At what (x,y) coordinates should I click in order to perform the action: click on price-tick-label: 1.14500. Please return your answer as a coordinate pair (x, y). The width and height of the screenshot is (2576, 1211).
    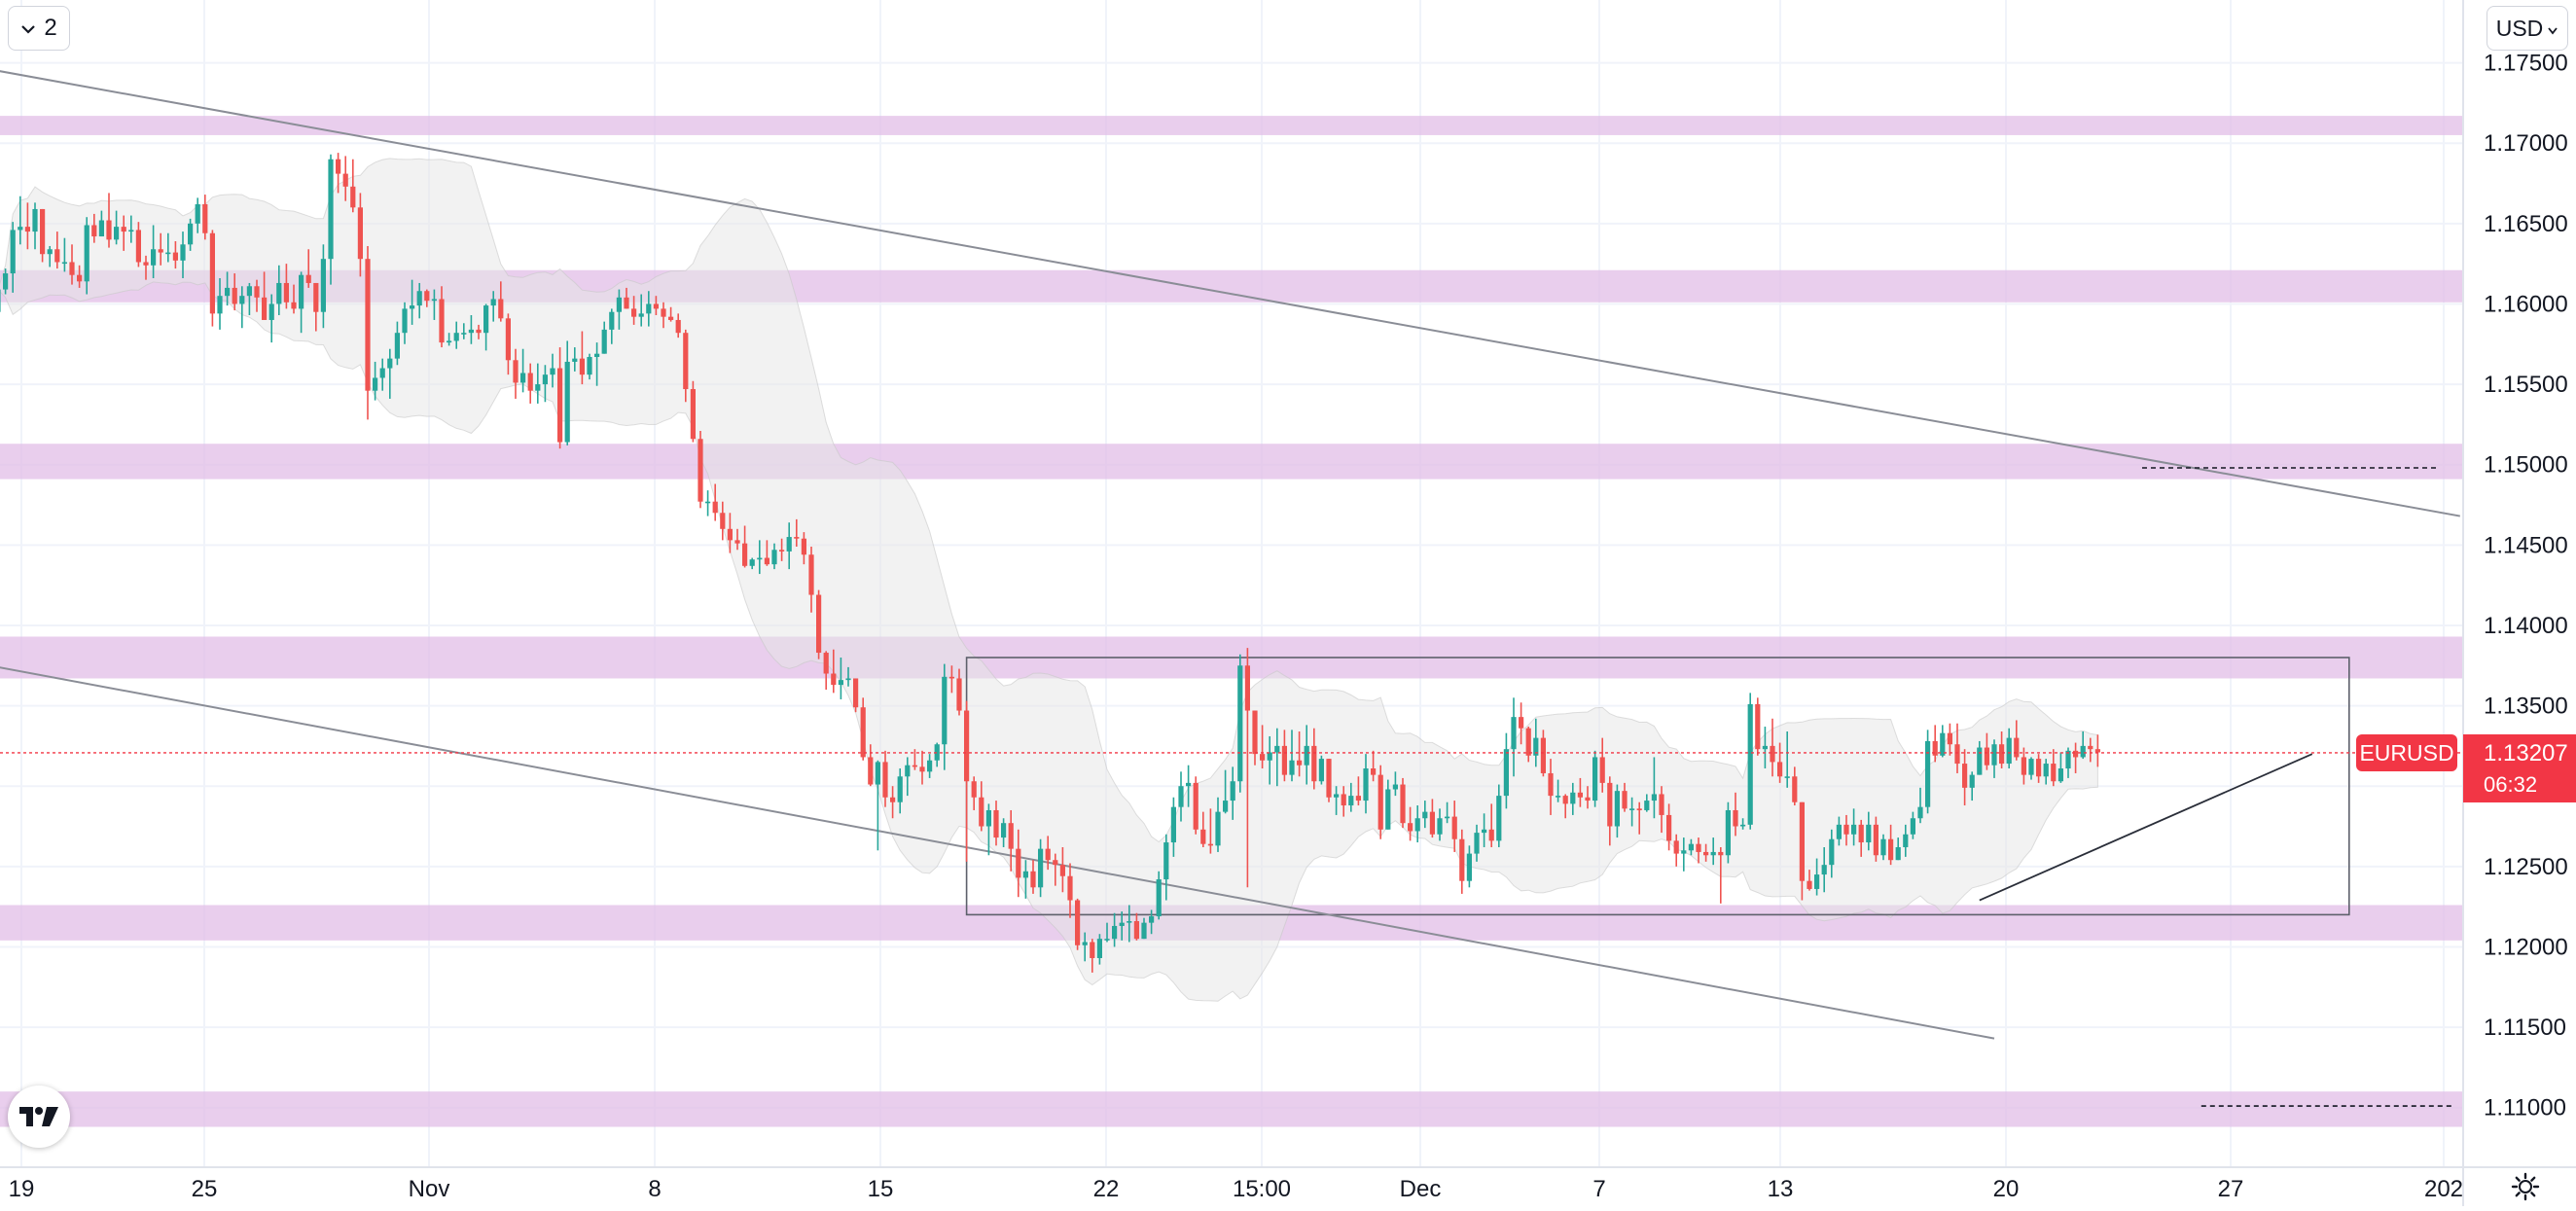
    Looking at the image, I should click on (2526, 545).